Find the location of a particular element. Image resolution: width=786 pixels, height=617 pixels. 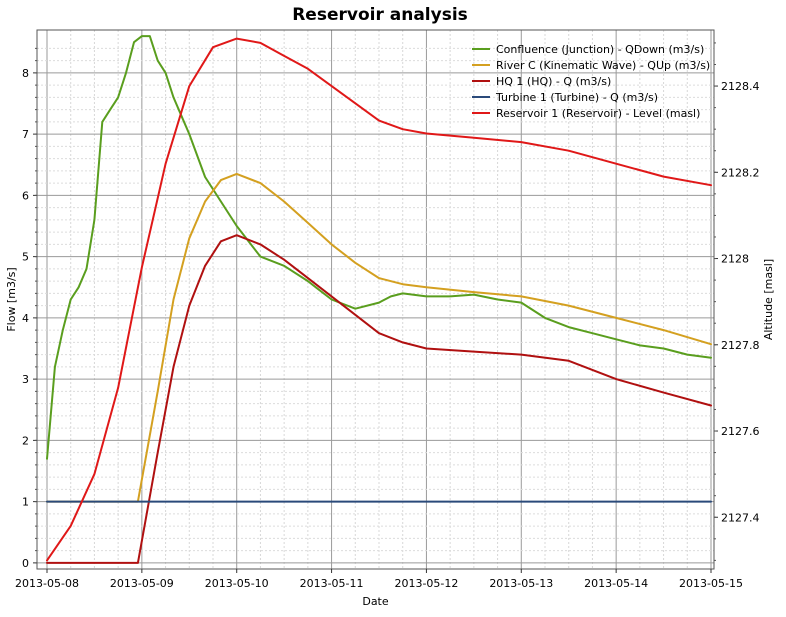

y-right-tick-label: 2128.4 is located at coordinates (740, 86).